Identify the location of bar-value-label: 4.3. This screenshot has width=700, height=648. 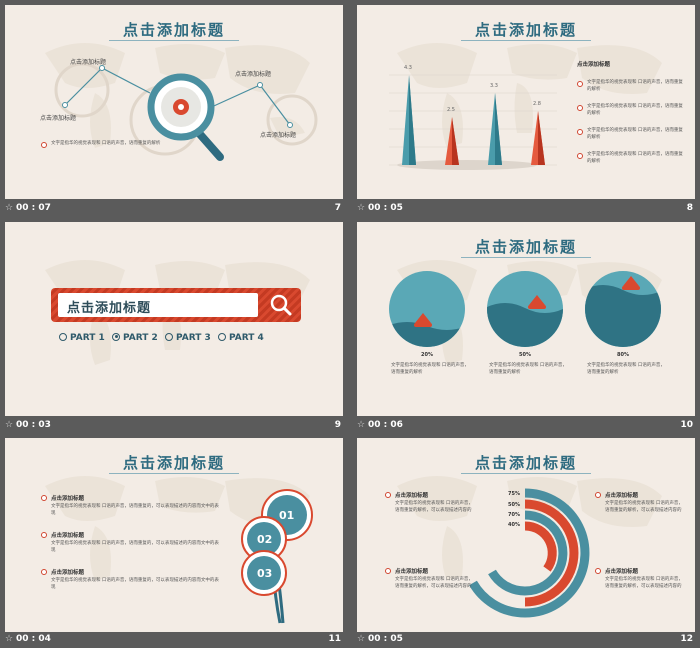
(408, 68).